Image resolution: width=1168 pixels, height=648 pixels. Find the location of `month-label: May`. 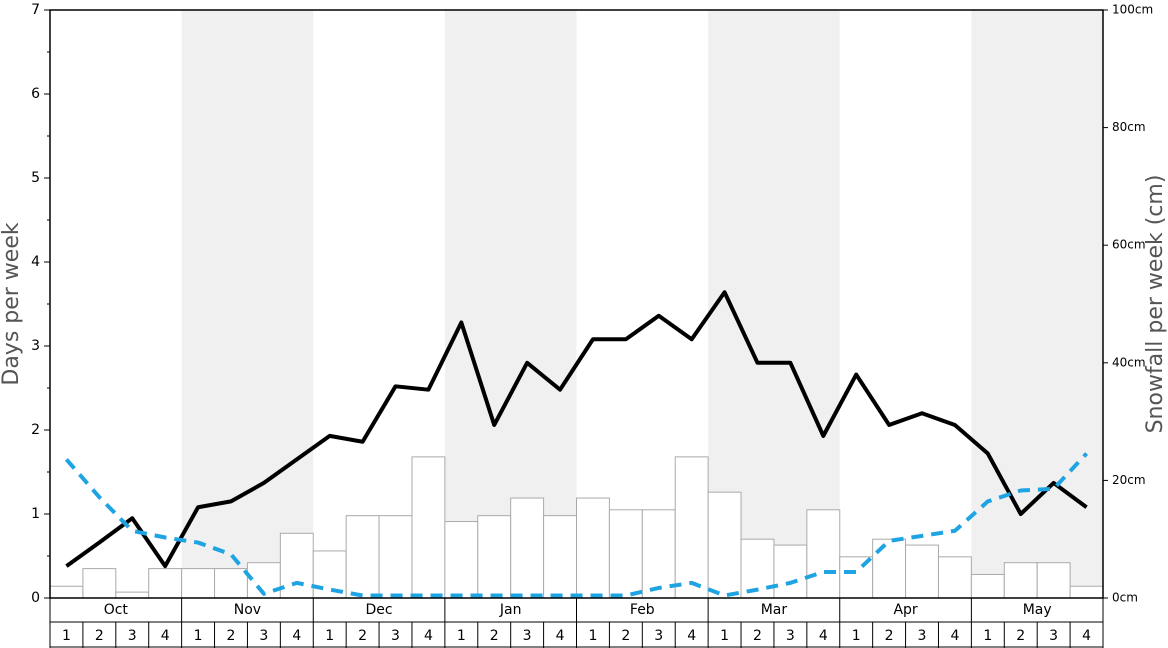

month-label: May is located at coordinates (1037, 610).